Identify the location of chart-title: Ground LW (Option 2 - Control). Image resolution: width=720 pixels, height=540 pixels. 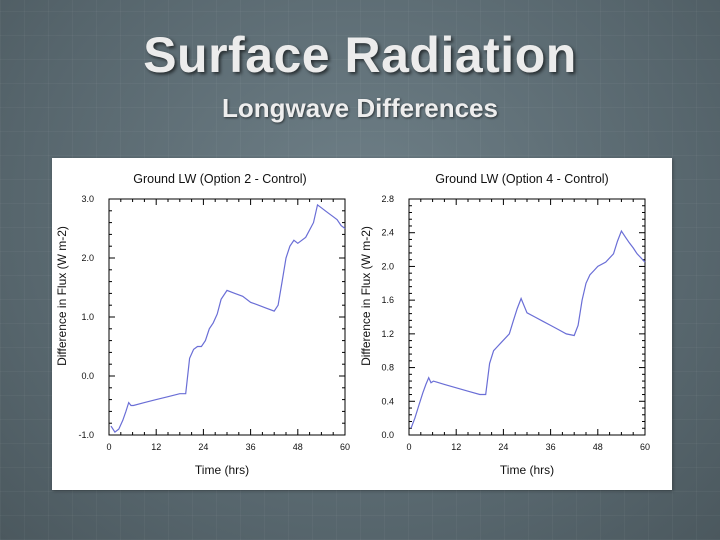
(219, 179).